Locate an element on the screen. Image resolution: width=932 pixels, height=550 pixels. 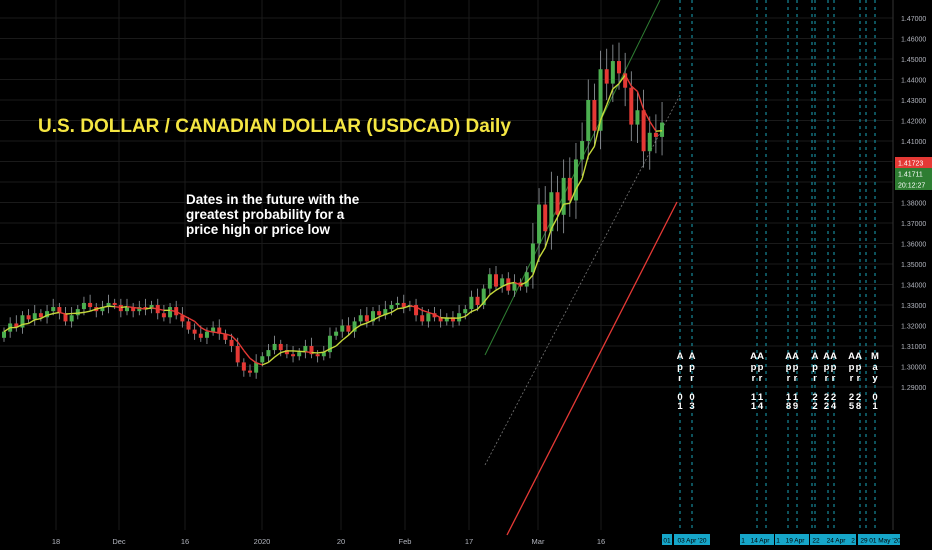
price-label: 1.41711 is located at coordinates (910, 175).